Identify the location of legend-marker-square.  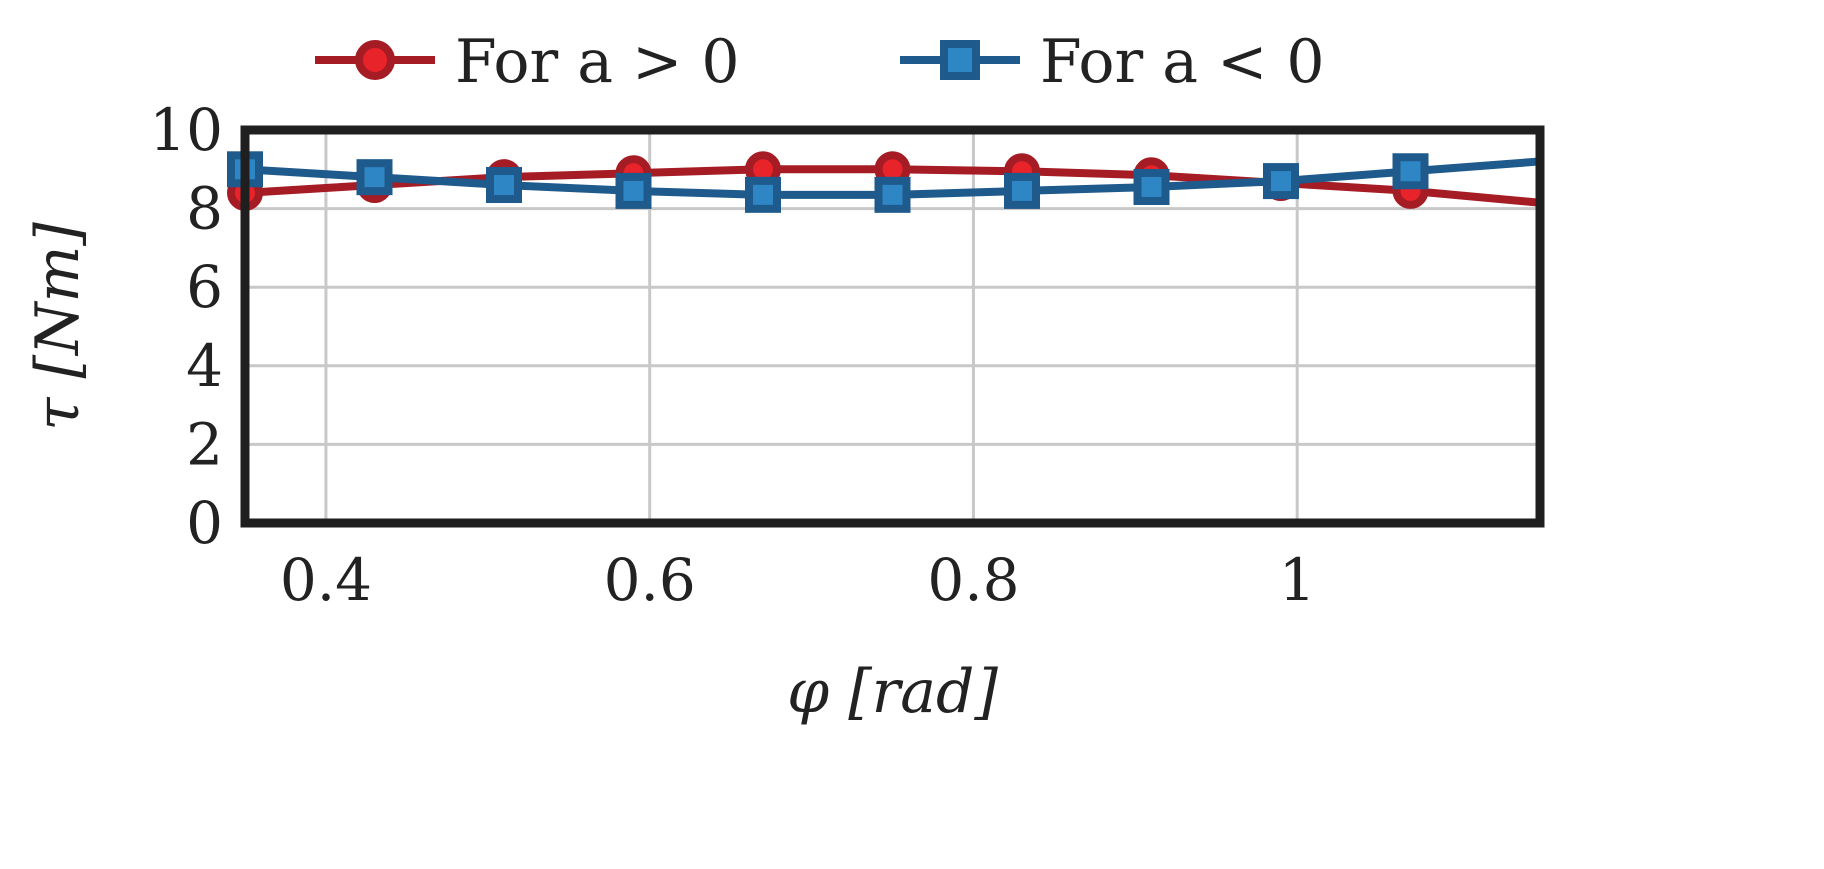
(960, 60).